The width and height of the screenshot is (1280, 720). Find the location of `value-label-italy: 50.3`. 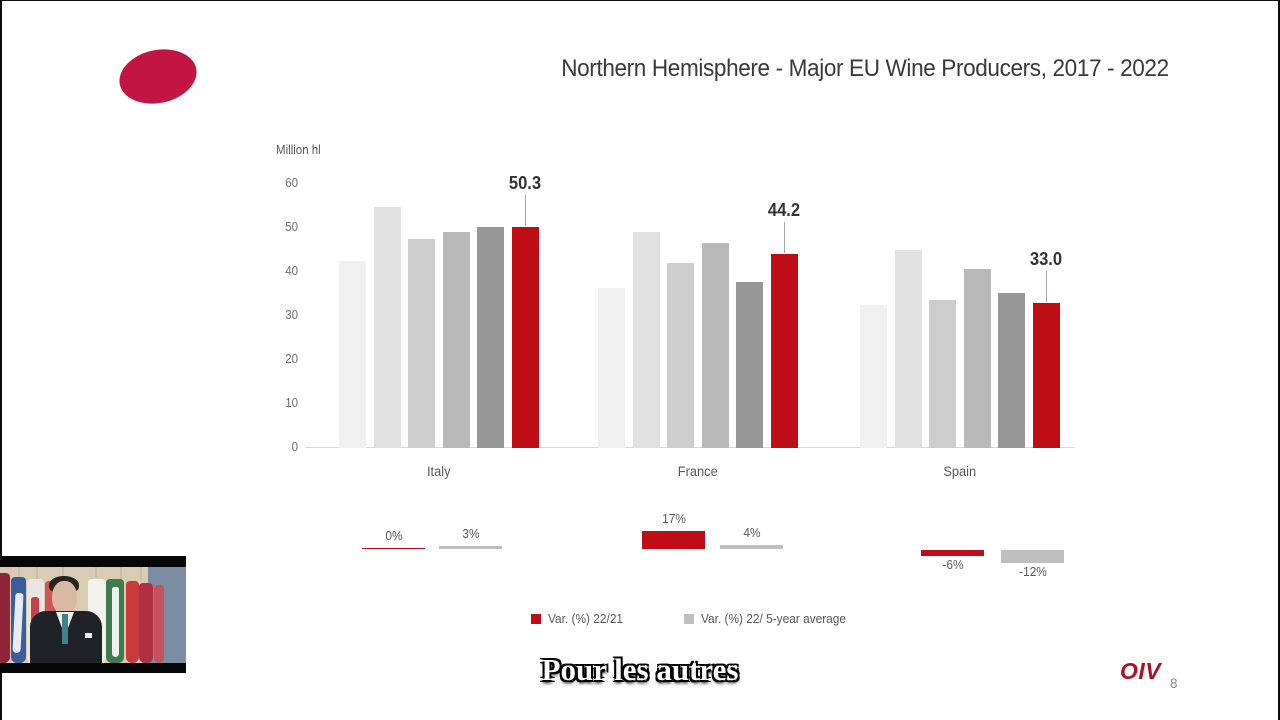

value-label-italy: 50.3 is located at coordinates (525, 182).